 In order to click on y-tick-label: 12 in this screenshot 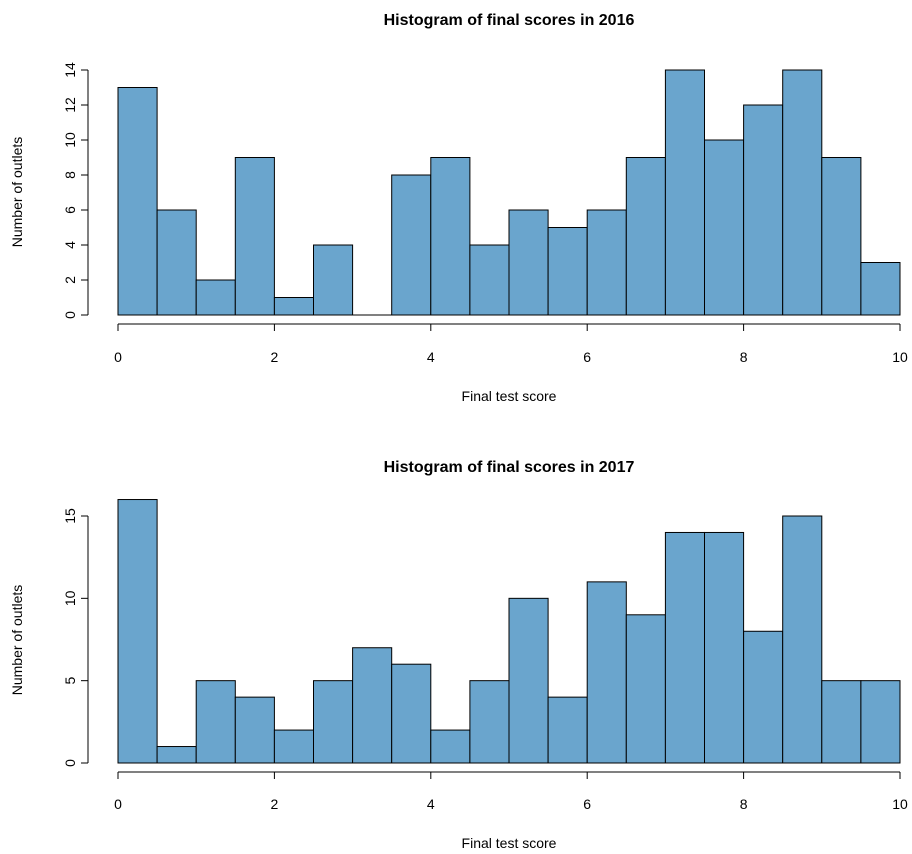, I will do `click(70, 105)`.